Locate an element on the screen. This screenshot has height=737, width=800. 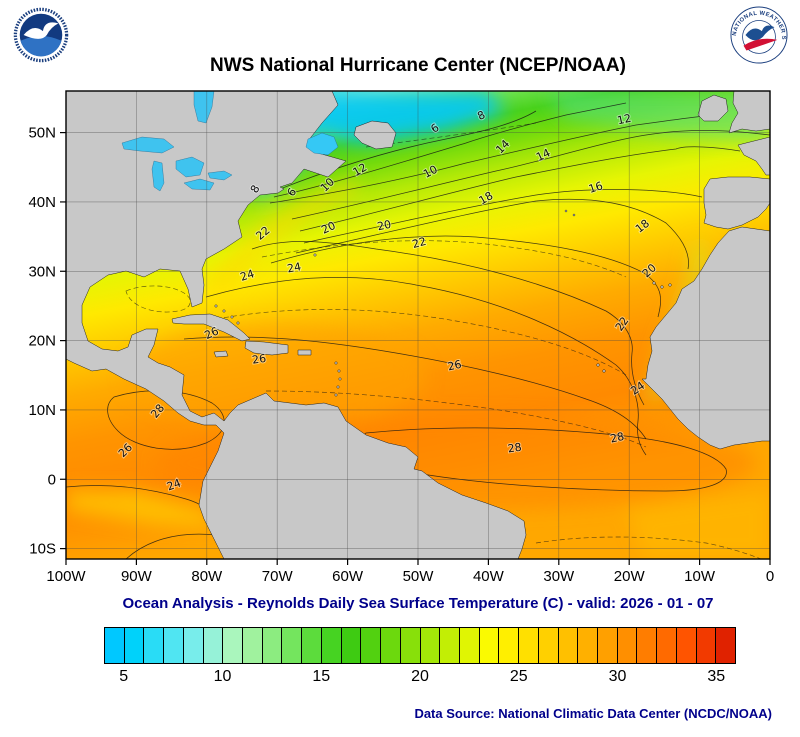
lon-axis-label: 10W is located at coordinates (700, 576).